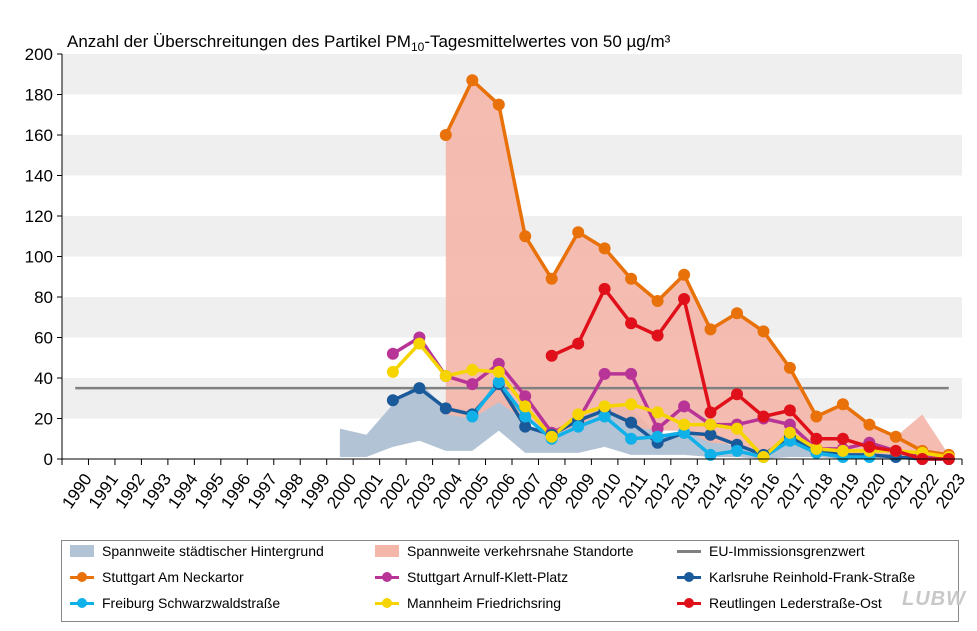 This screenshot has width=977, height=631. Describe the element at coordinates (512, 74) in the screenshot. I see `background-stripe` at that location.